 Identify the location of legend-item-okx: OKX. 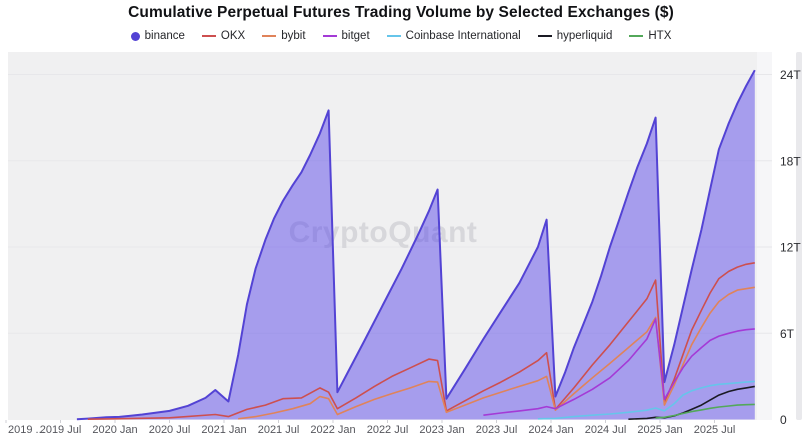
(223, 36).